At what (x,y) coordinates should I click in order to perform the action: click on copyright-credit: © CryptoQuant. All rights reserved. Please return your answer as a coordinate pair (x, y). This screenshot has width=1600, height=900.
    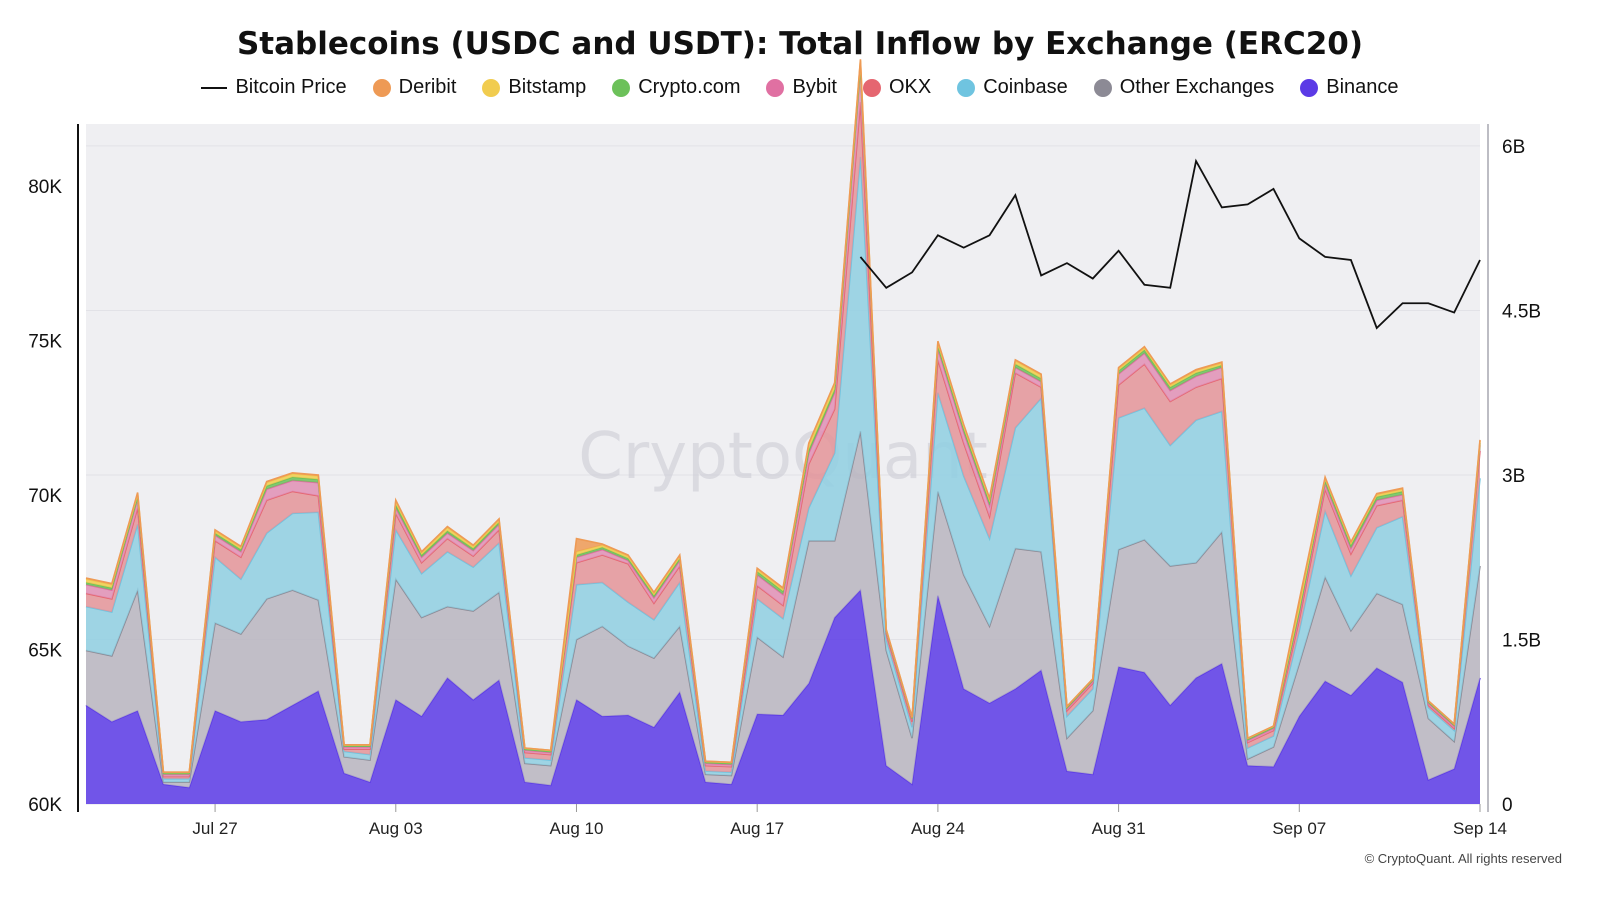
    Looking at the image, I should click on (1463, 858).